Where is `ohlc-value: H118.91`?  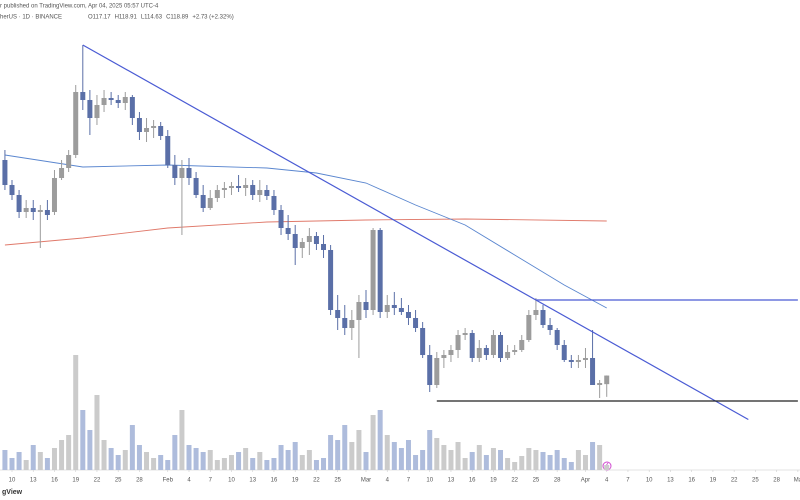 ohlc-value: H118.91 is located at coordinates (126, 18).